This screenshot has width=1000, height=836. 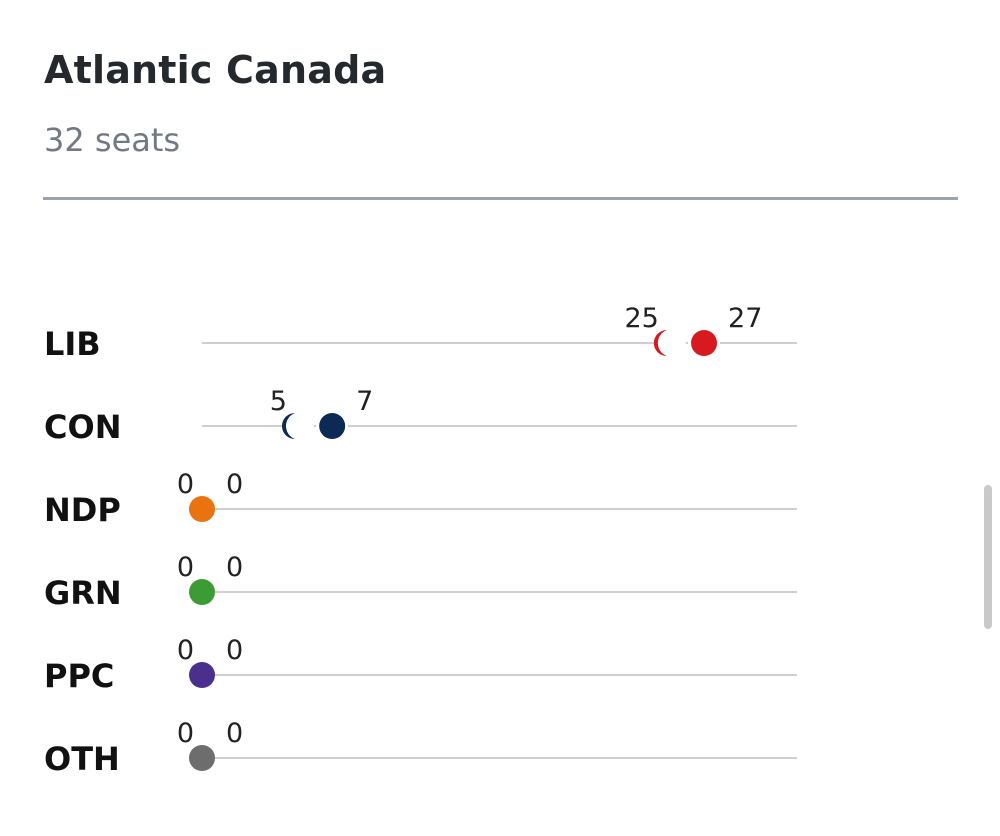 What do you see at coordinates (704, 343) in the screenshot?
I see `current-dot-lib` at bounding box center [704, 343].